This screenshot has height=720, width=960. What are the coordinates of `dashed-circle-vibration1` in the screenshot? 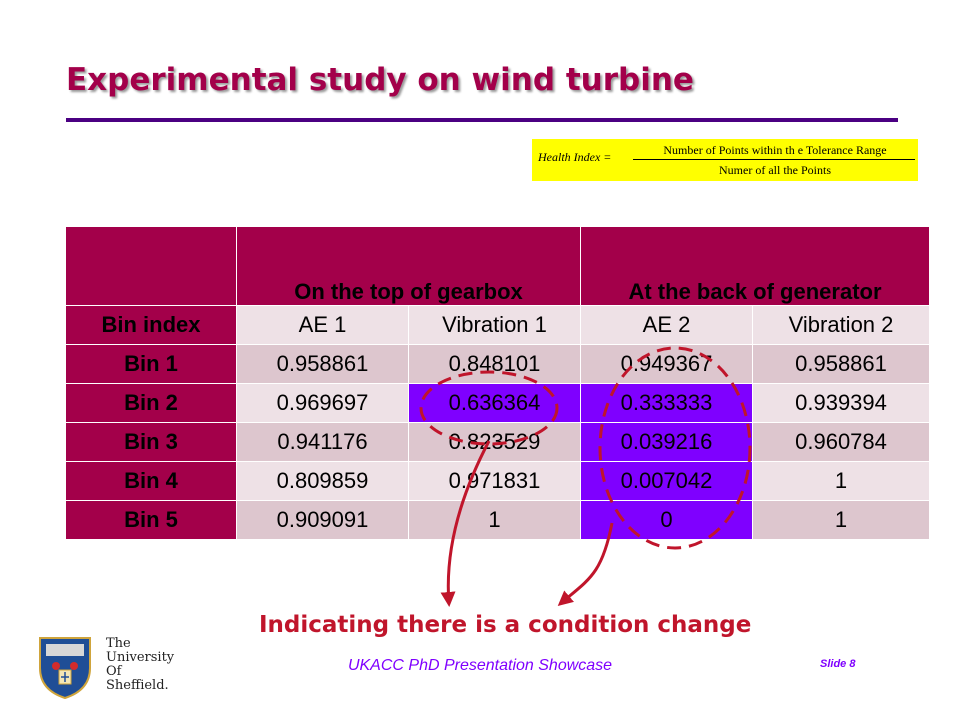 It's located at (489, 408).